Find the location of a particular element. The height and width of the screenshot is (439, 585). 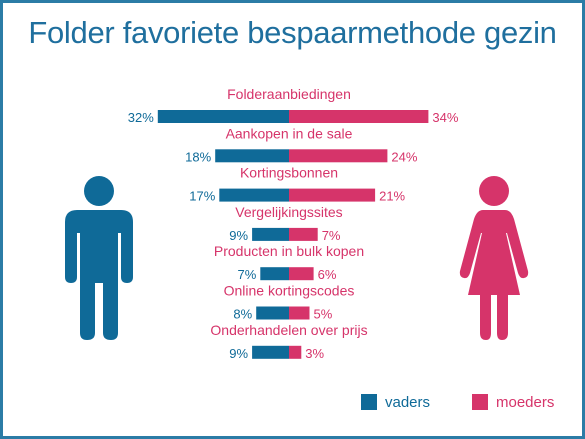

value-label-moeders: 24% is located at coordinates (404, 156).